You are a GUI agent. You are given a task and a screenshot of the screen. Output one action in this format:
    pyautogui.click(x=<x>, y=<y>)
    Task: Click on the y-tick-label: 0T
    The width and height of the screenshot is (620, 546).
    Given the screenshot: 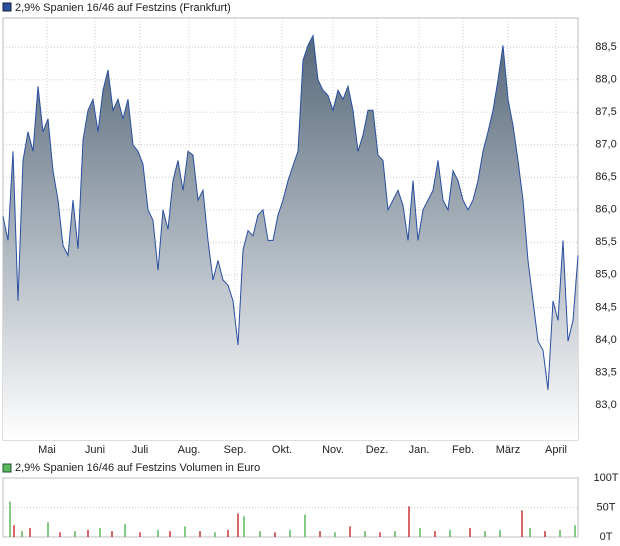 What is the action you would take?
    pyautogui.click(x=606, y=537)
    